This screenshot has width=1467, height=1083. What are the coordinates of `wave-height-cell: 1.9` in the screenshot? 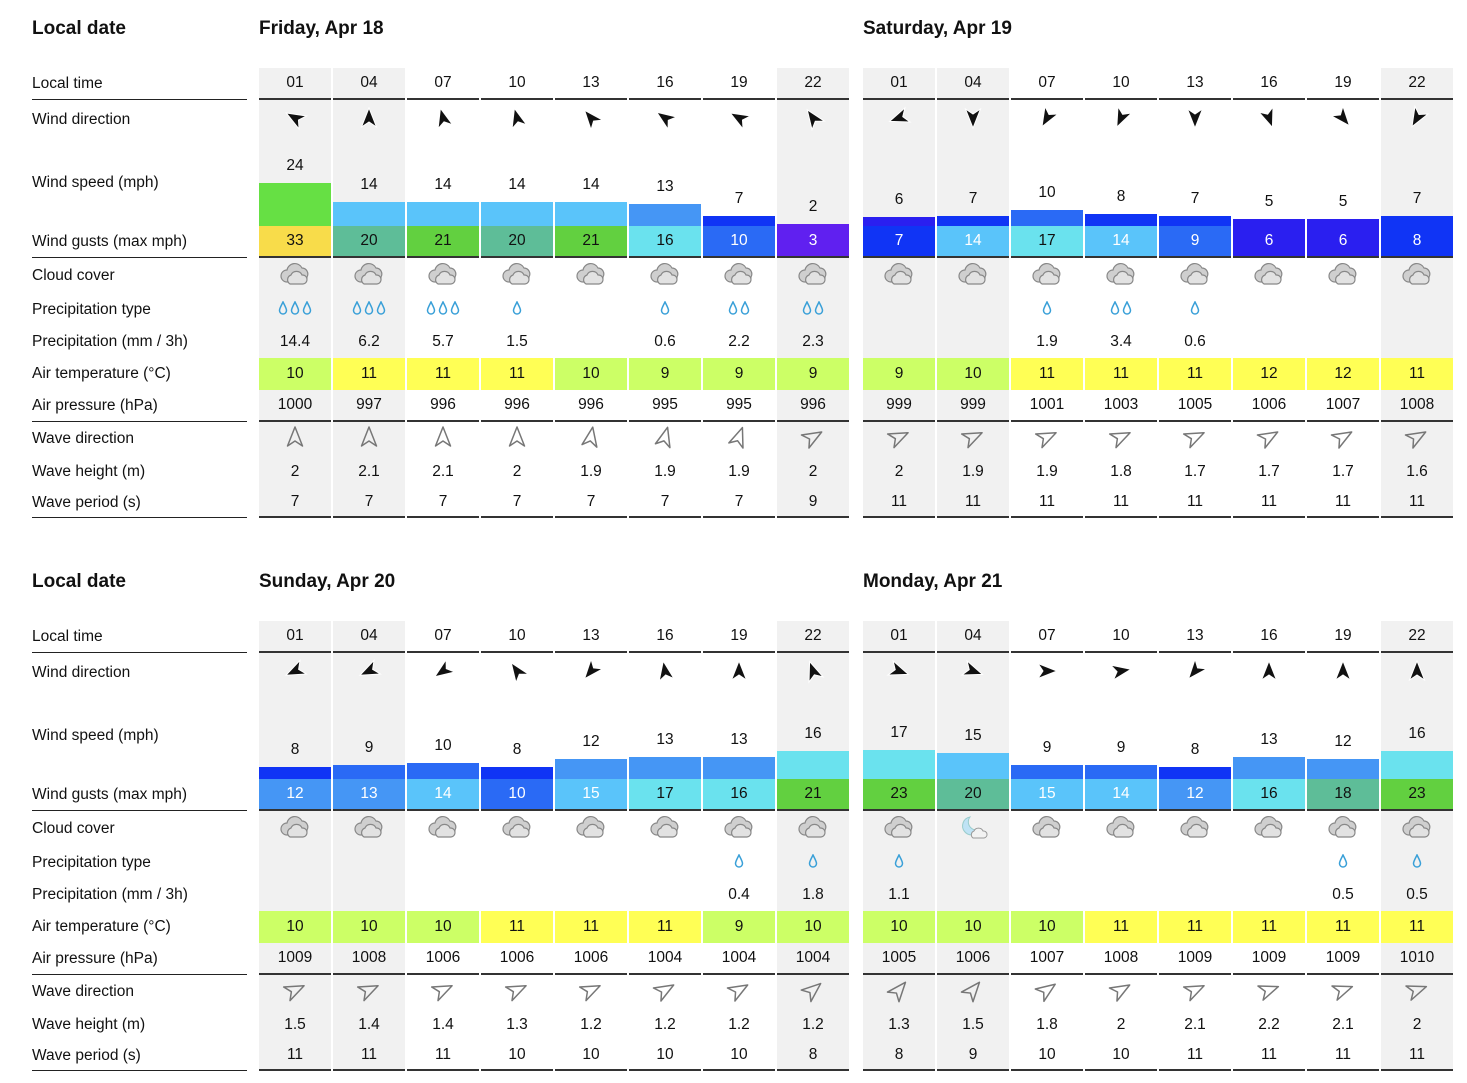 It's located at (739, 471).